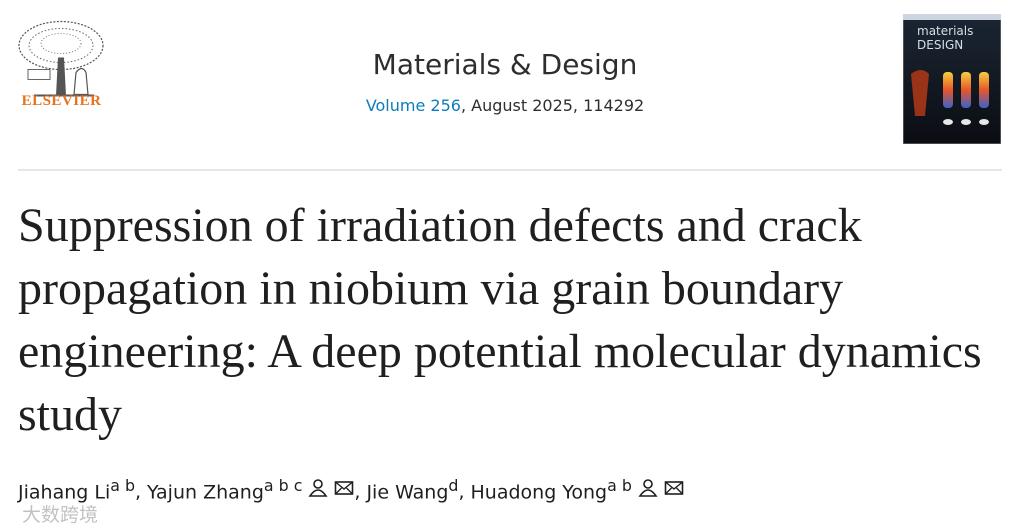  What do you see at coordinates (945, 31) in the screenshot?
I see `cover-title-1: materials` at bounding box center [945, 31].